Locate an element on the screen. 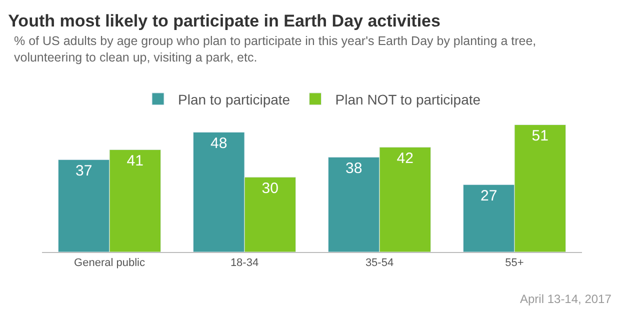 The height and width of the screenshot is (322, 624). data-label: 27 is located at coordinates (489, 196).